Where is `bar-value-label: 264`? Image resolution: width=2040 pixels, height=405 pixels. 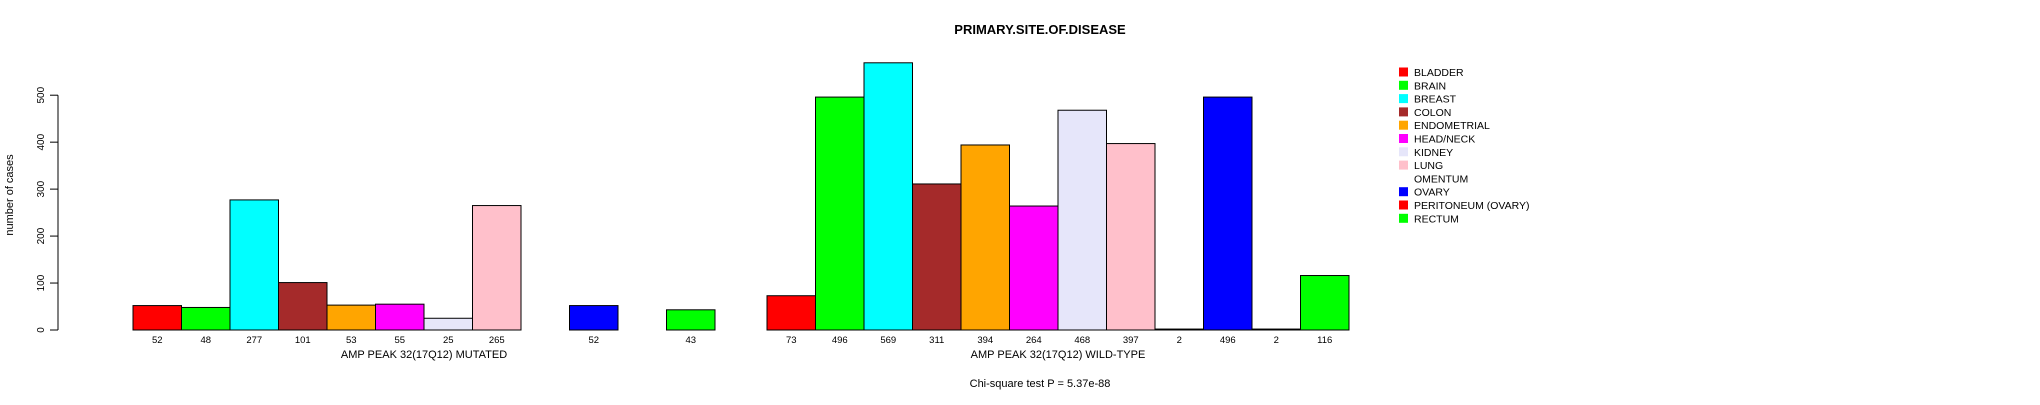
bar-value-label: 264 is located at coordinates (1034, 340).